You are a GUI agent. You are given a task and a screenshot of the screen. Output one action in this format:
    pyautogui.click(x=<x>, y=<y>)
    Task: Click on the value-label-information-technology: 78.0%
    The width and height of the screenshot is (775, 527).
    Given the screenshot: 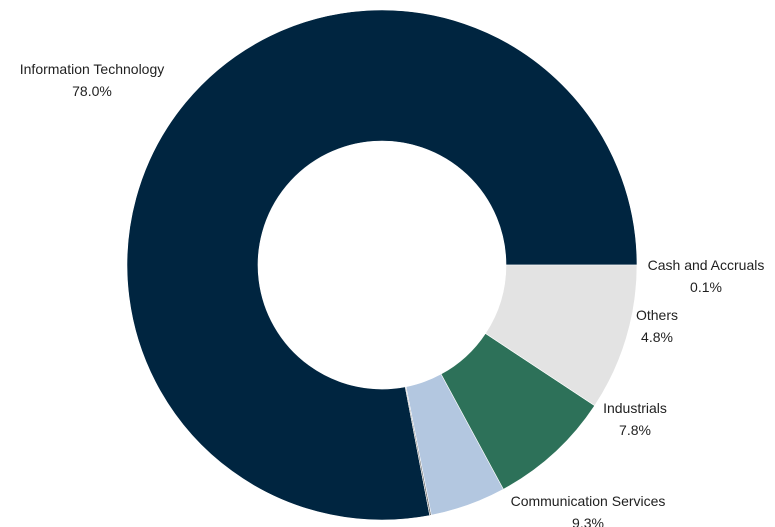 What is the action you would take?
    pyautogui.click(x=92, y=91)
    